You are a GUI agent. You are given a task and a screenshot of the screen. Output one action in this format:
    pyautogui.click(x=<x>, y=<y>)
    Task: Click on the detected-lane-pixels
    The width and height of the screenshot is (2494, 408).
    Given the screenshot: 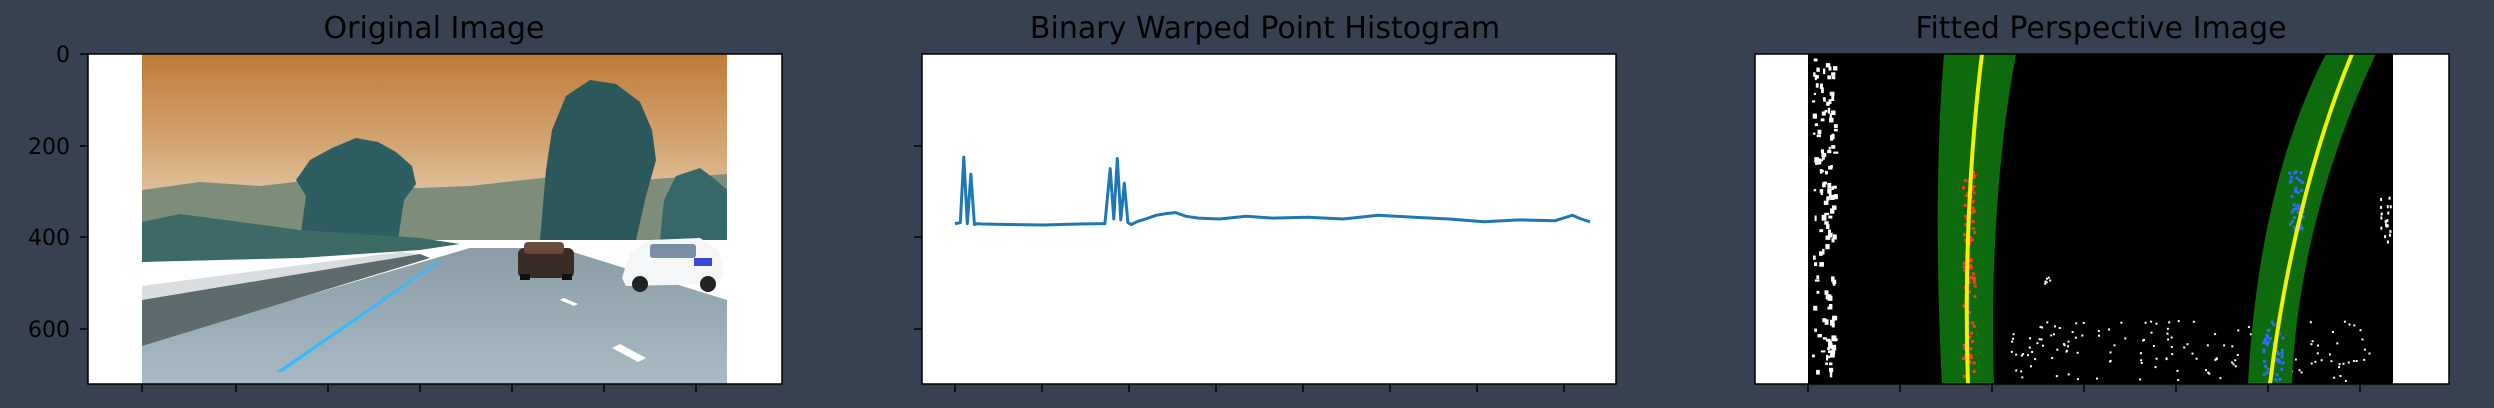 What is the action you would take?
    pyautogui.click(x=2133, y=276)
    